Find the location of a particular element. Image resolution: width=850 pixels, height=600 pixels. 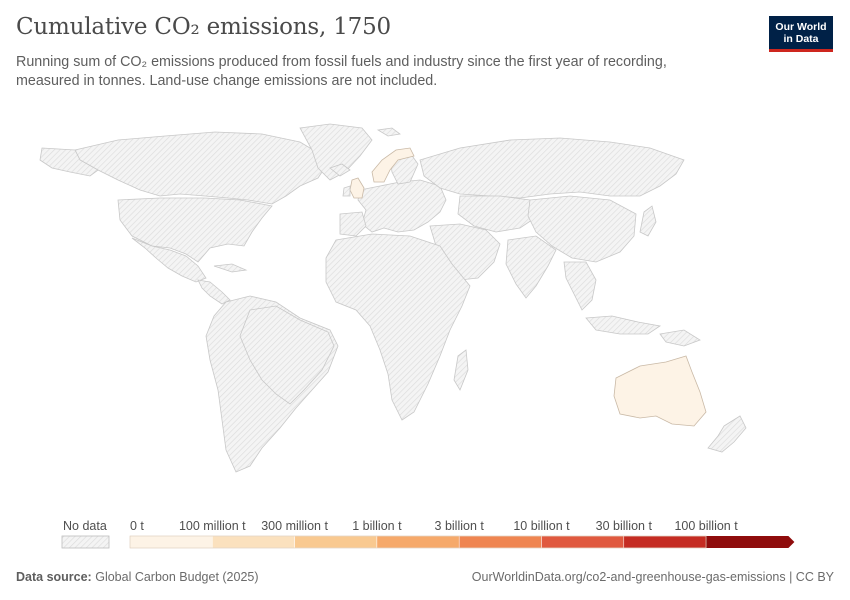

legend-tick-label: 100 billion t is located at coordinates (706, 526).